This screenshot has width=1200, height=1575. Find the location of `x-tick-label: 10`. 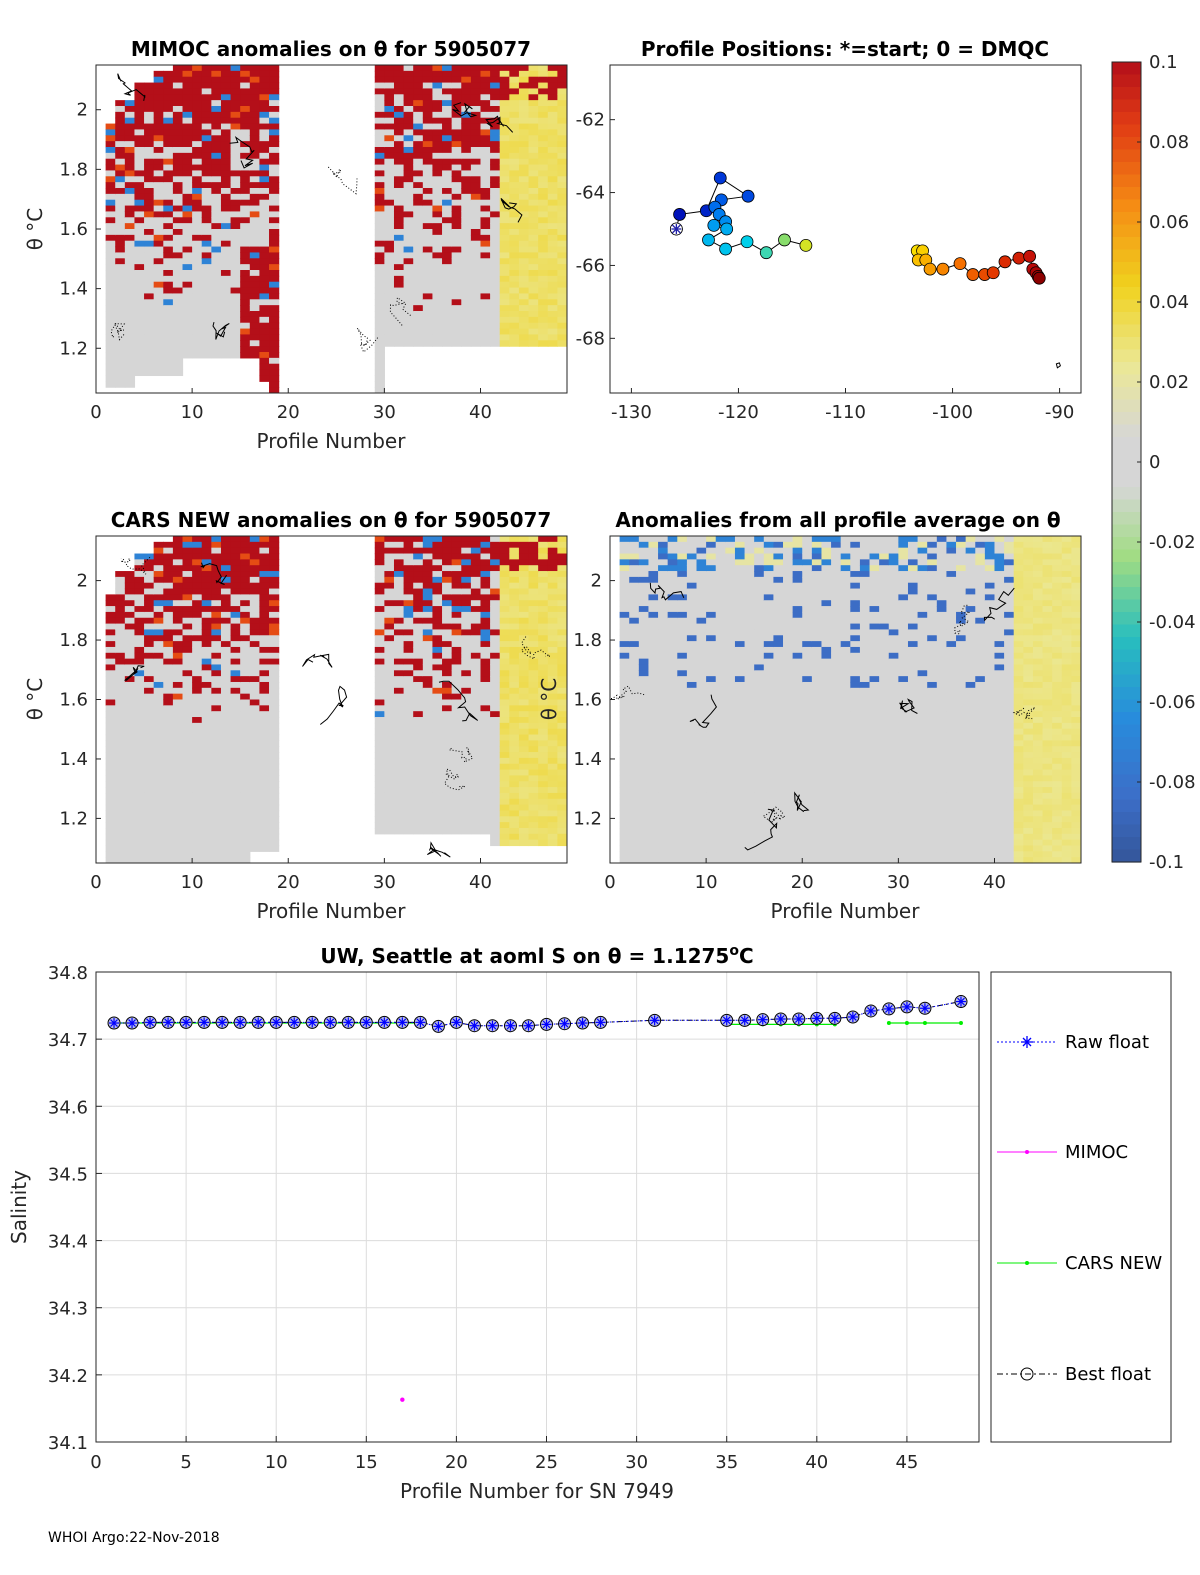

x-tick-label: 10 is located at coordinates (192, 412).